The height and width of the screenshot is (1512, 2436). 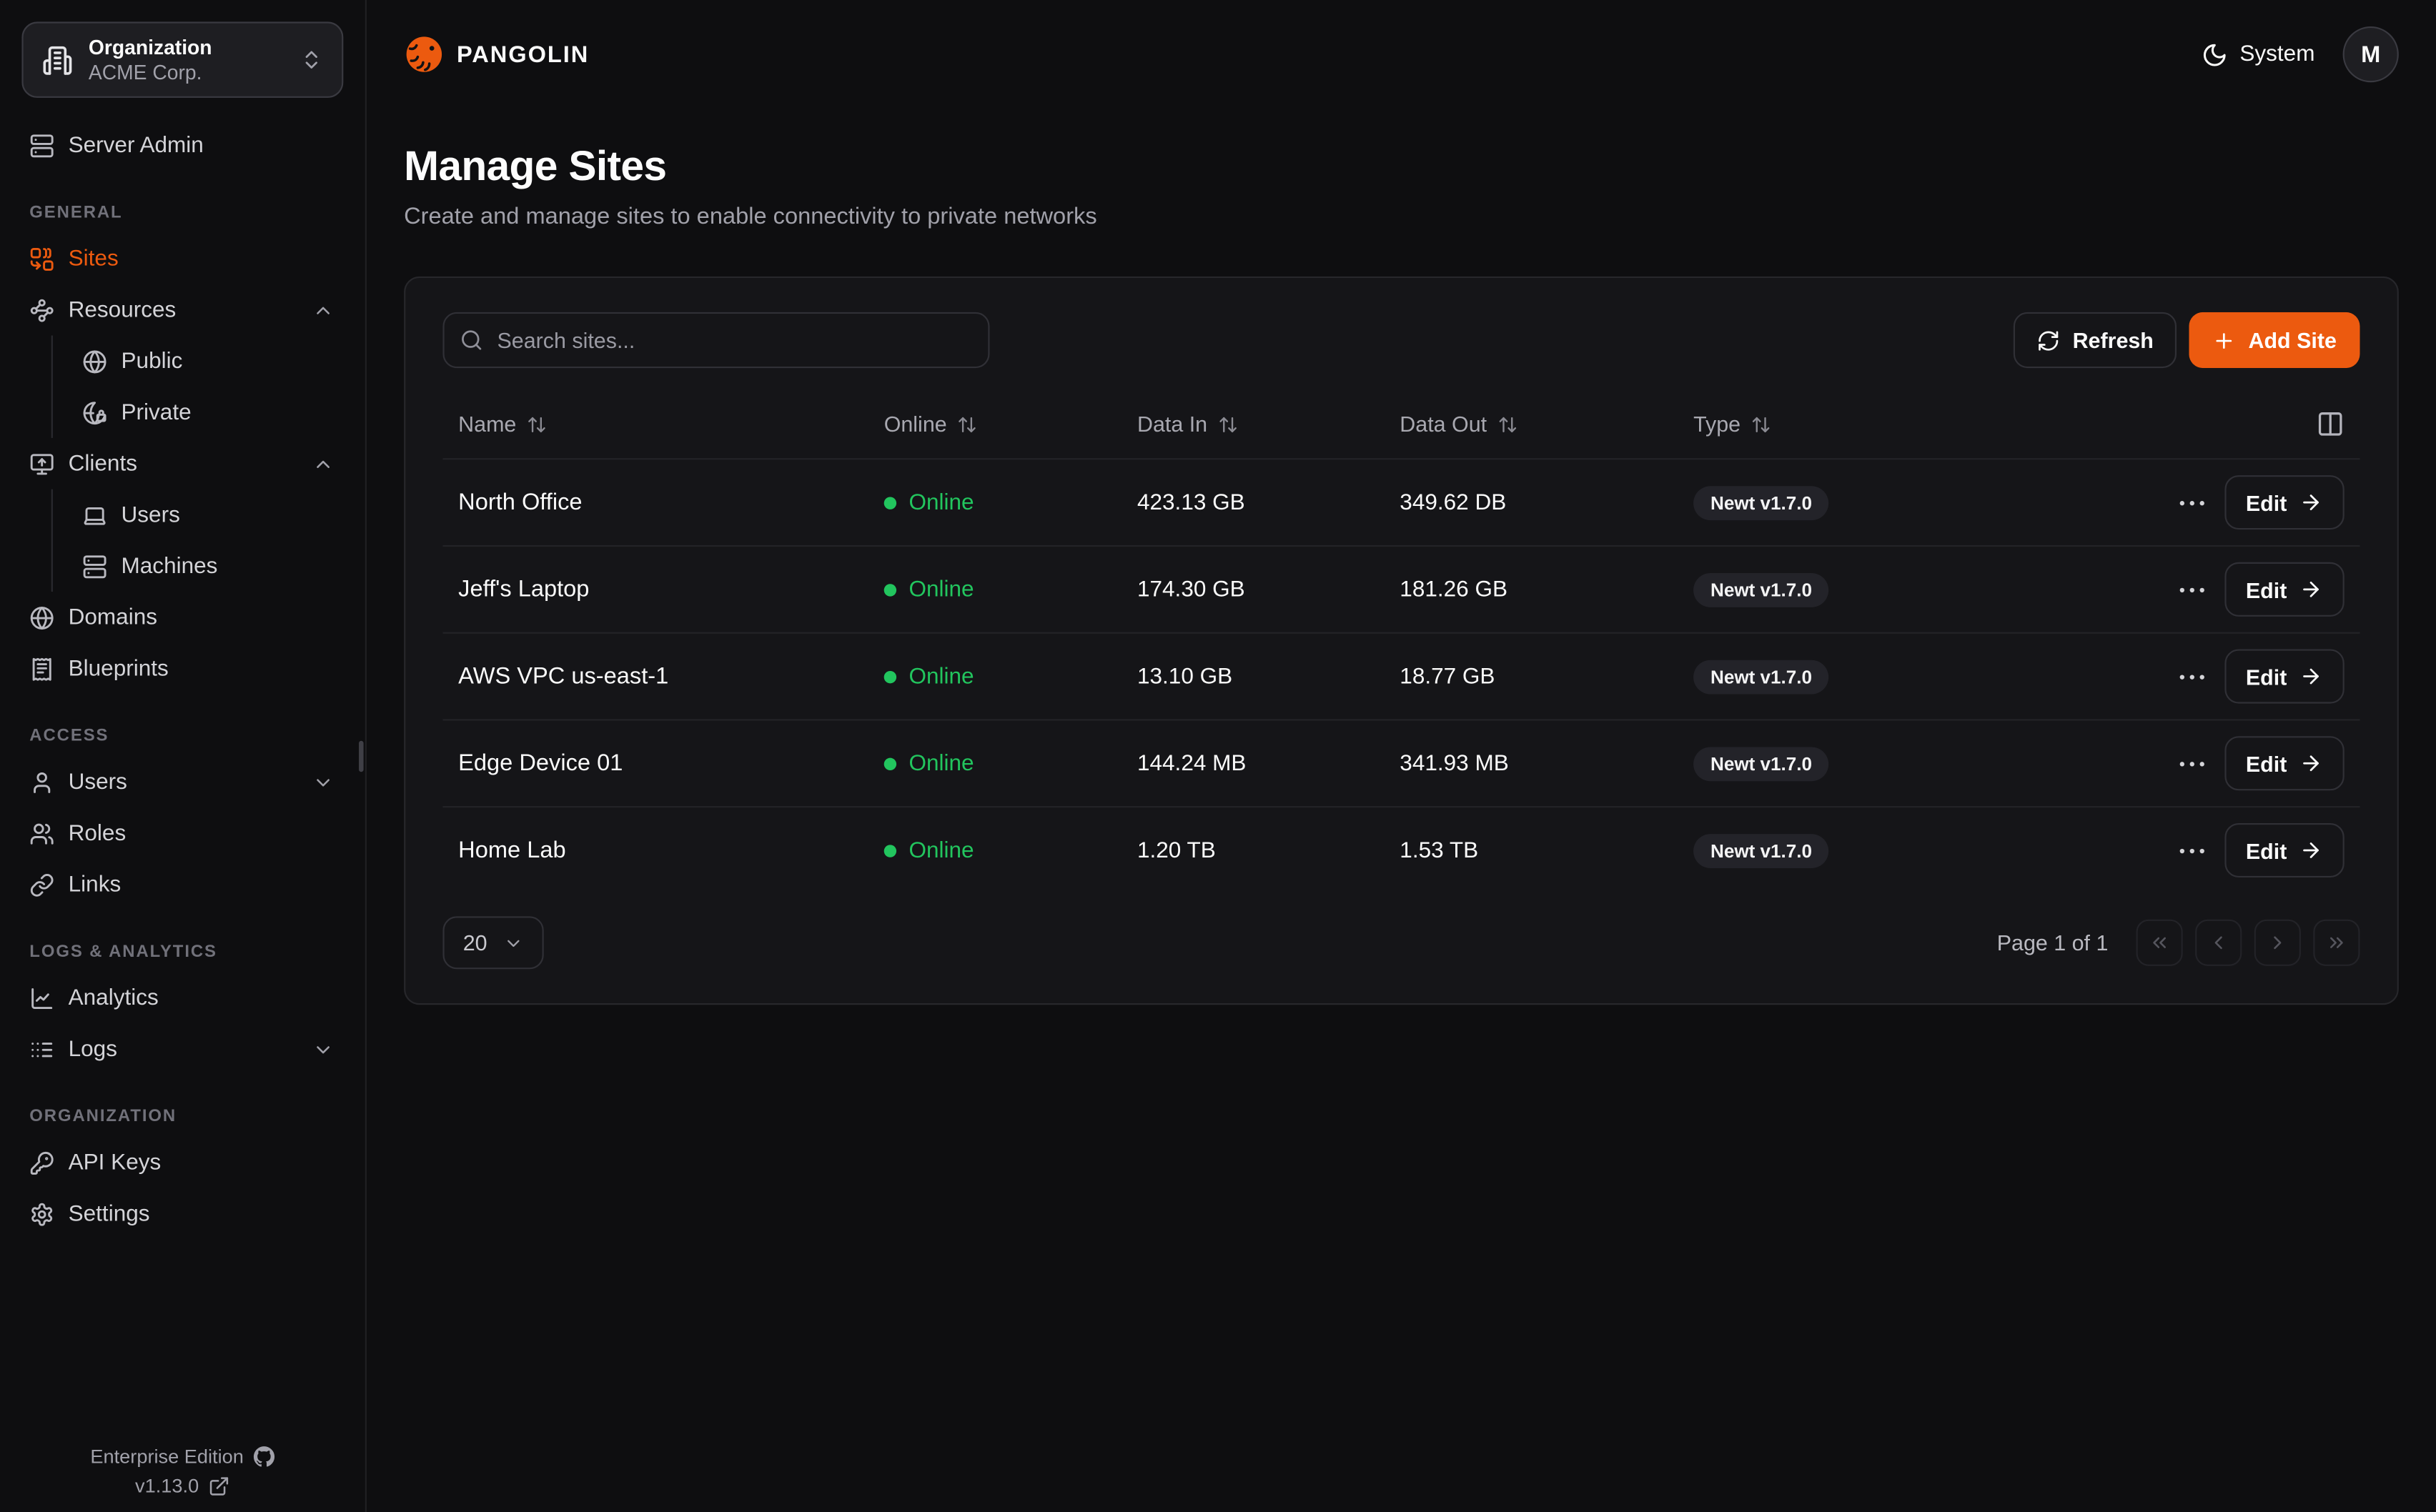 What do you see at coordinates (114, 997) in the screenshot?
I see `sidebar-item-label: Analytics` at bounding box center [114, 997].